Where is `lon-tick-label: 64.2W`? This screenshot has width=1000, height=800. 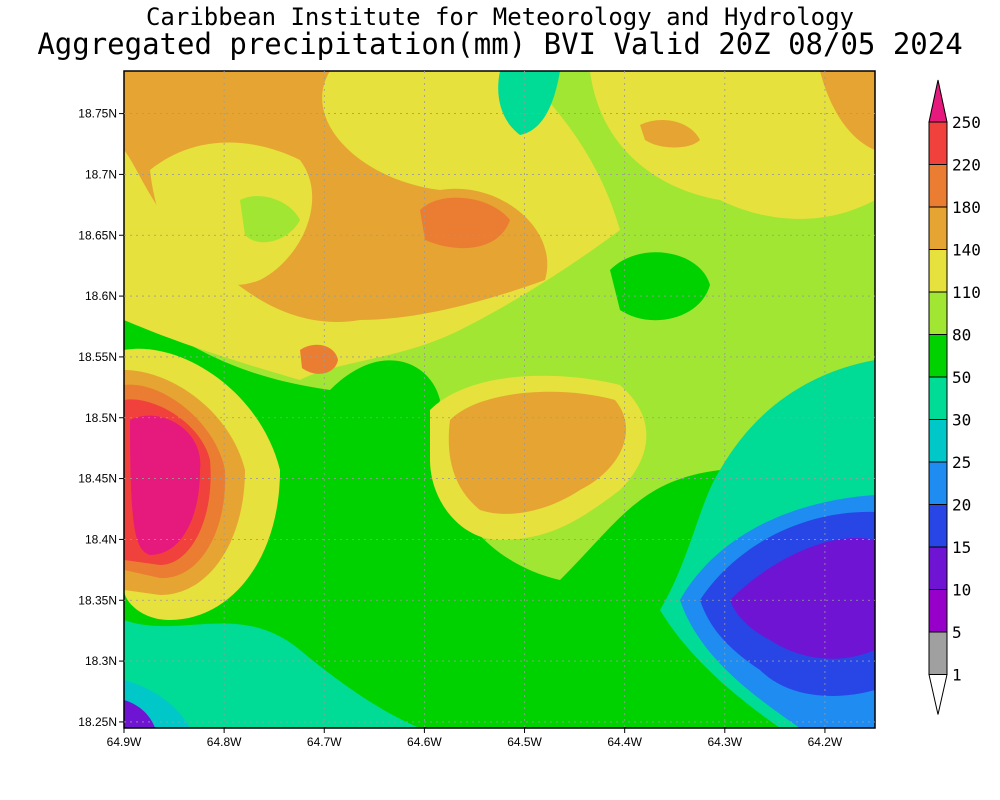 lon-tick-label: 64.2W is located at coordinates (825, 742).